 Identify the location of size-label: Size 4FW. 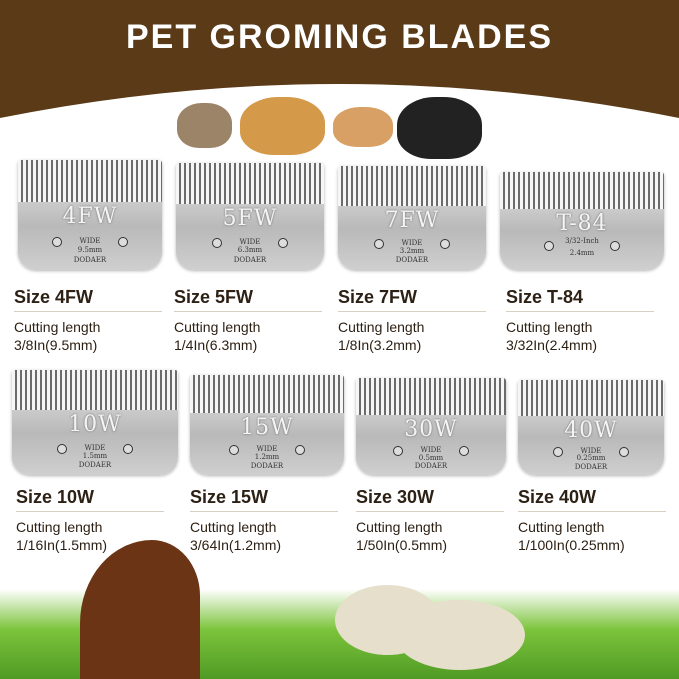
(88, 299).